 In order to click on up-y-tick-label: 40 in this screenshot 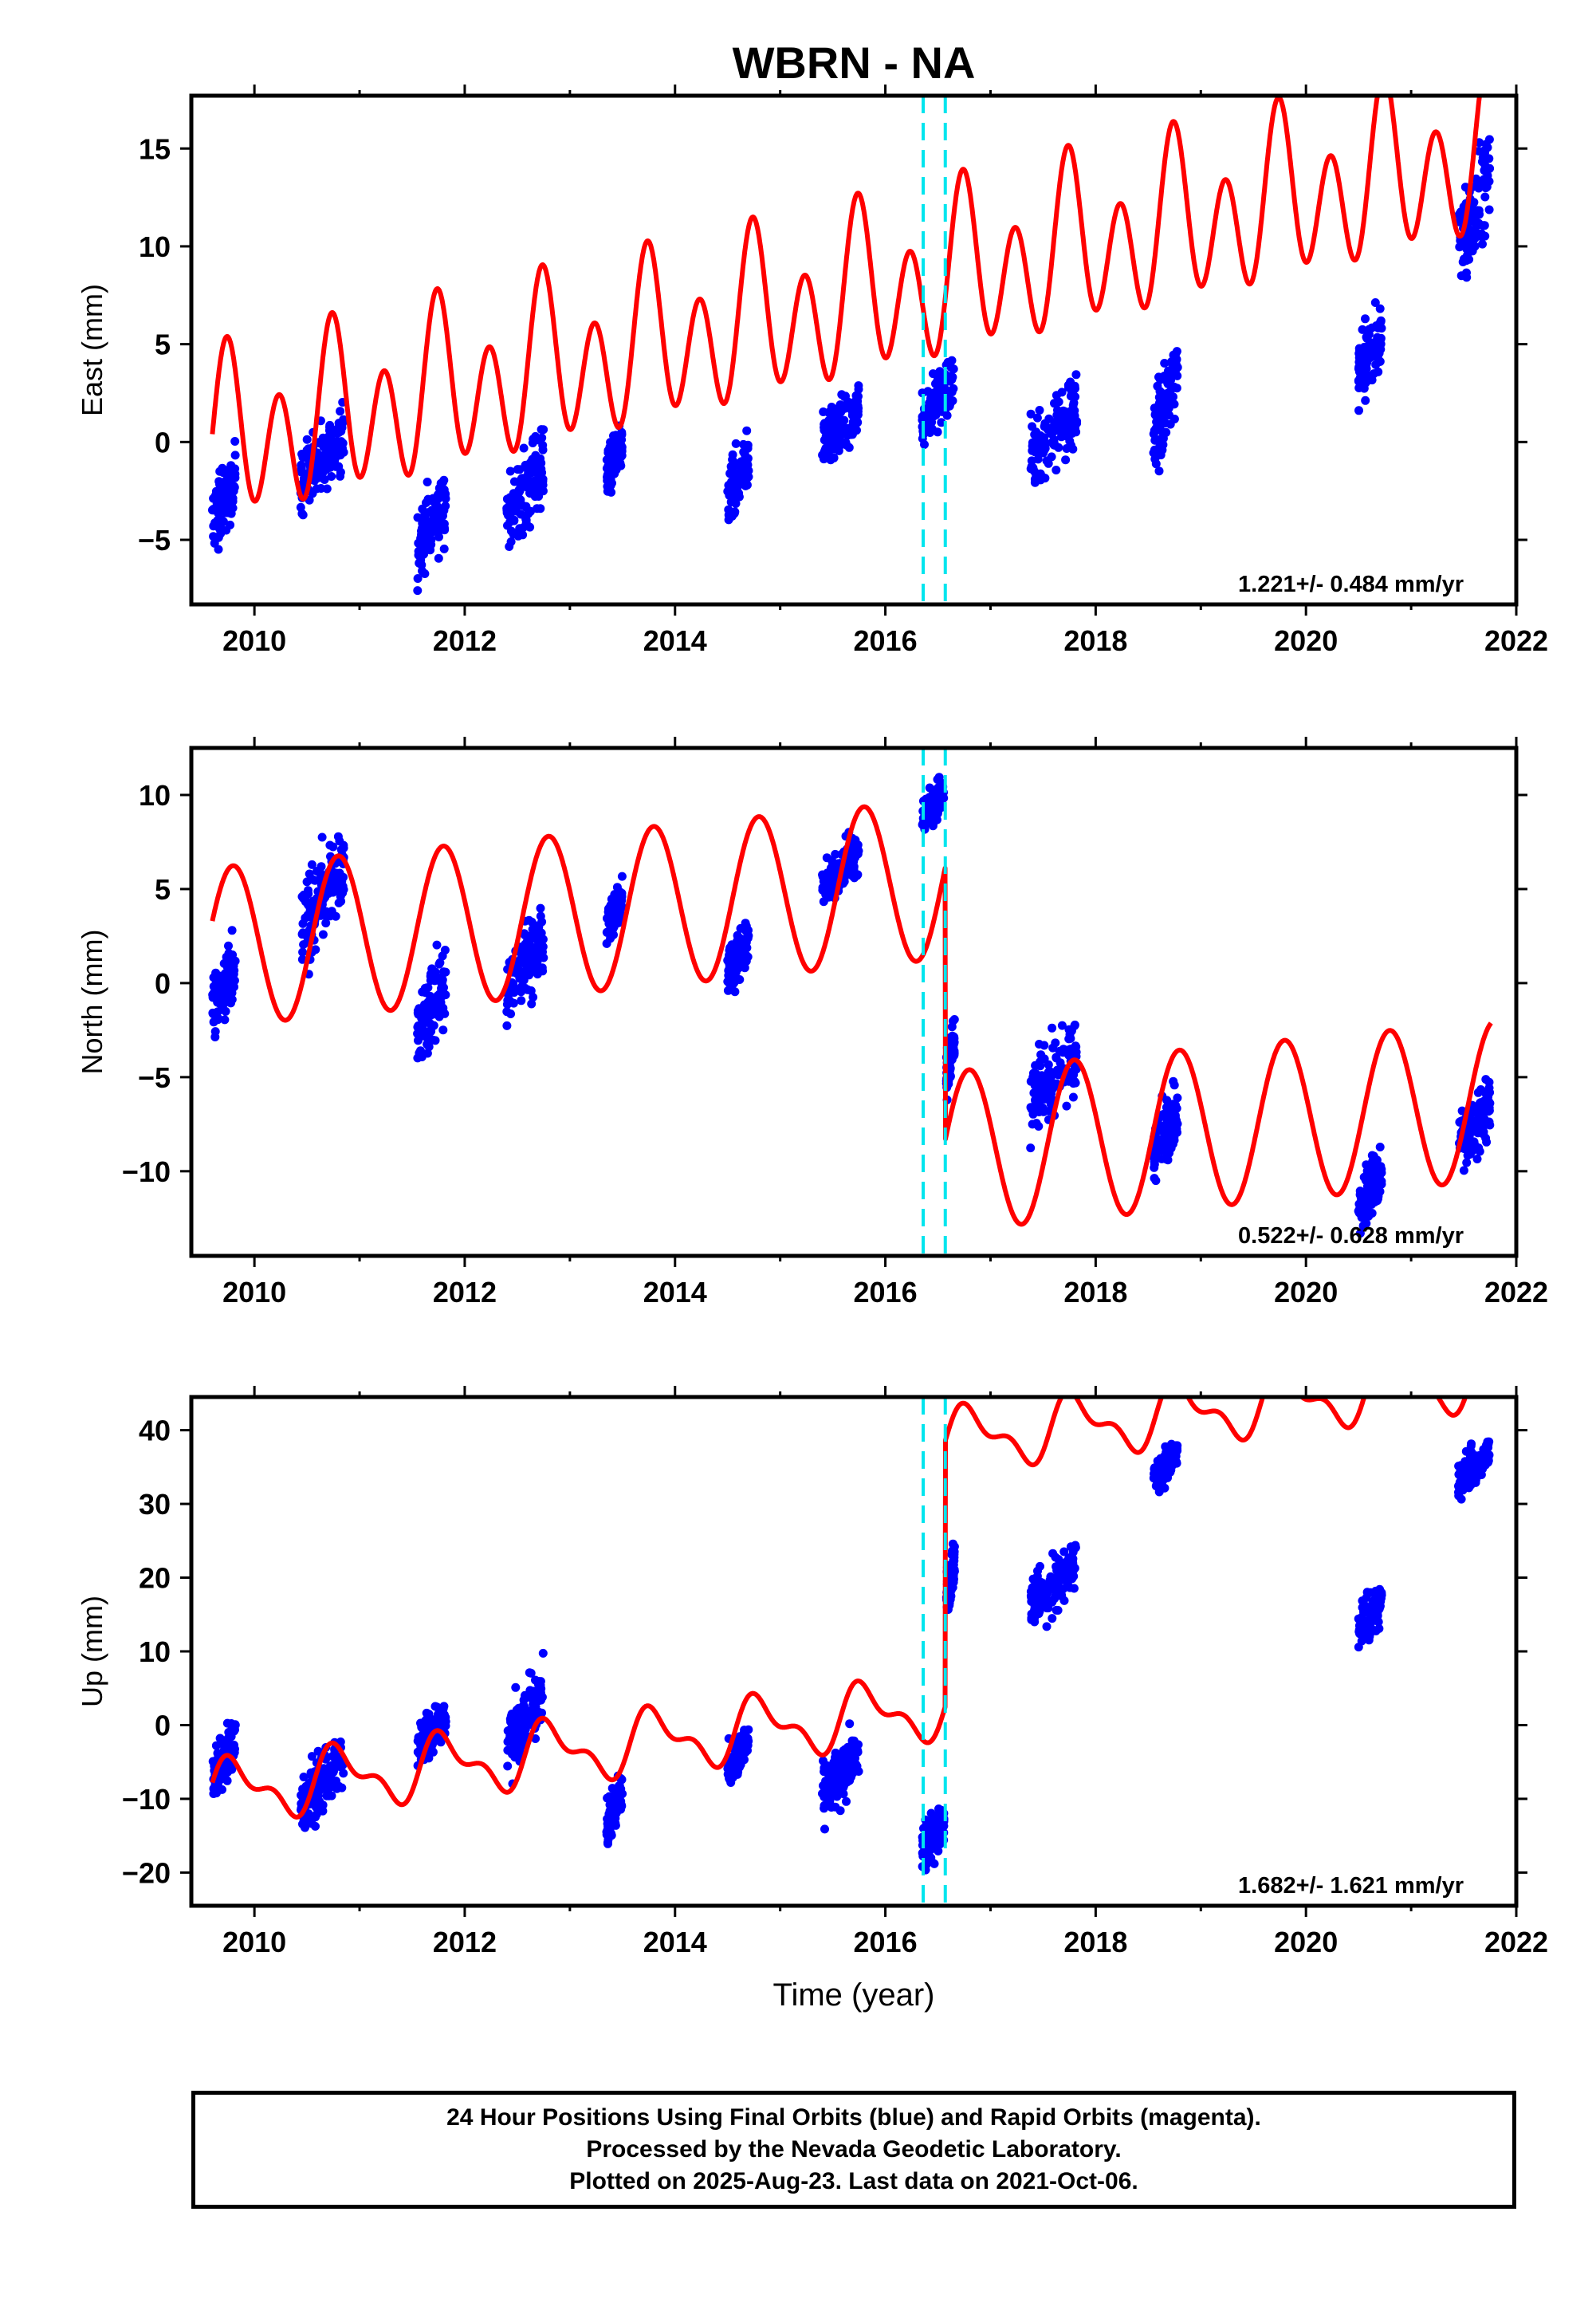, I will do `click(155, 1431)`.